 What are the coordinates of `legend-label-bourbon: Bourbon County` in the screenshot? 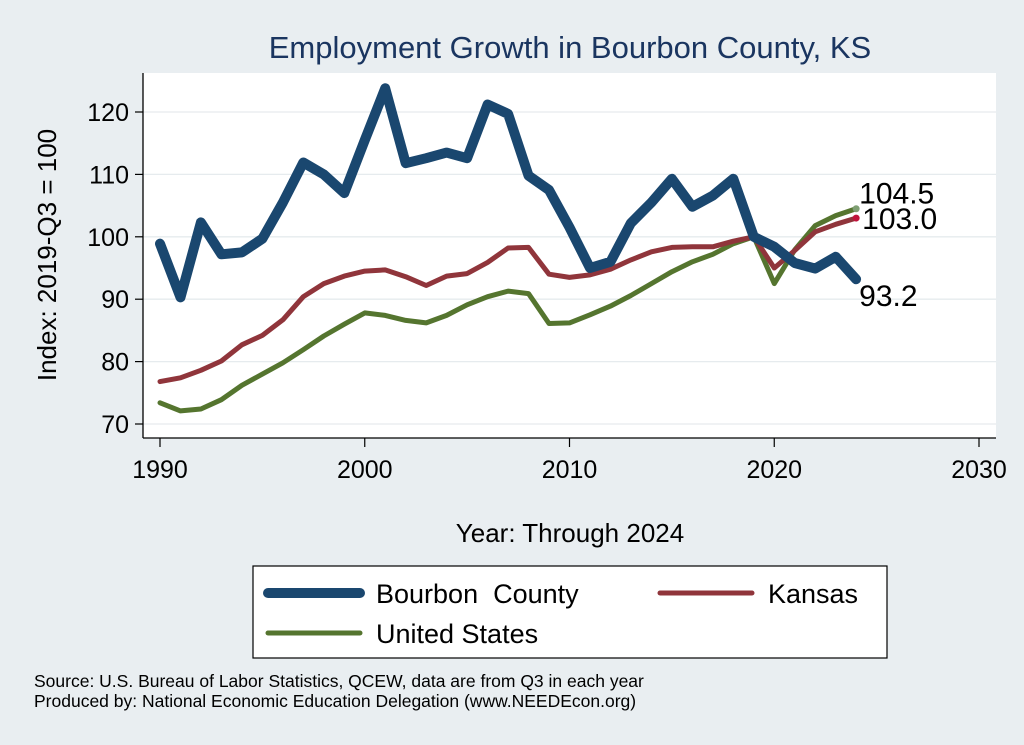 It's located at (477, 594).